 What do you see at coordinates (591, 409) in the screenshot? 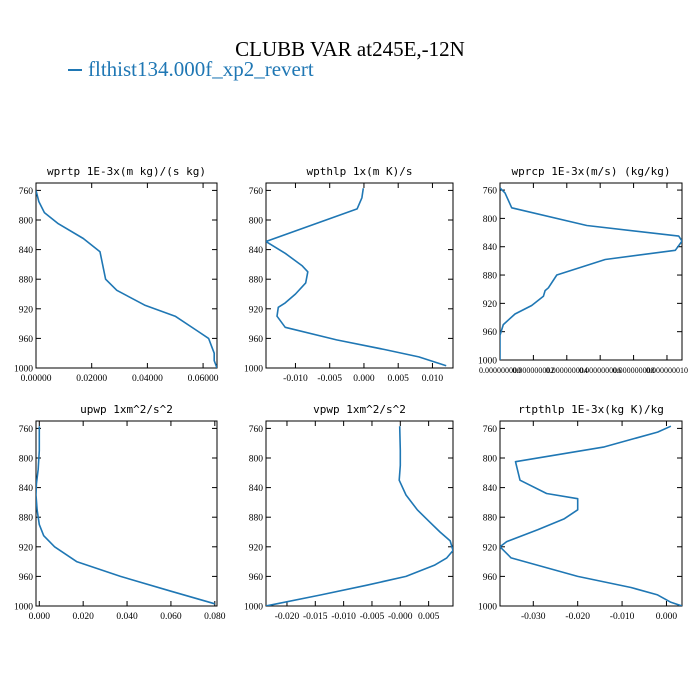
I see `subplot-title: rtpthlp 1E-3x(kg K)/kg` at bounding box center [591, 409].